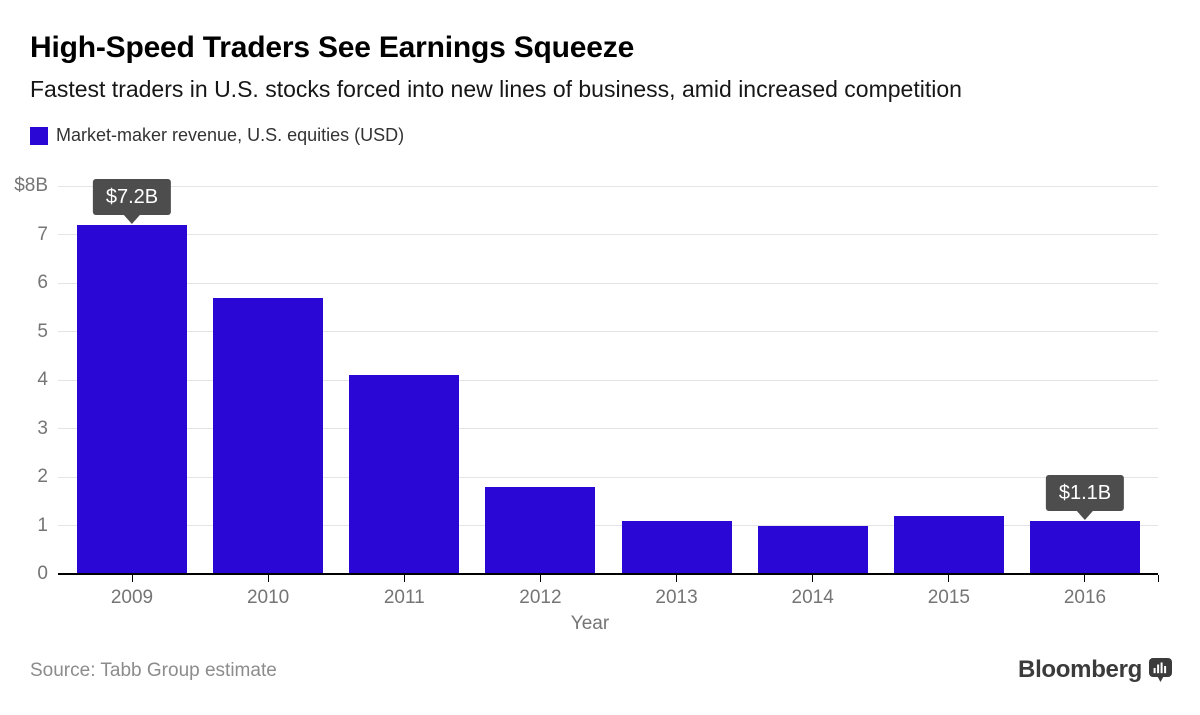  I want to click on y-tick-label: 5, so click(42, 331).